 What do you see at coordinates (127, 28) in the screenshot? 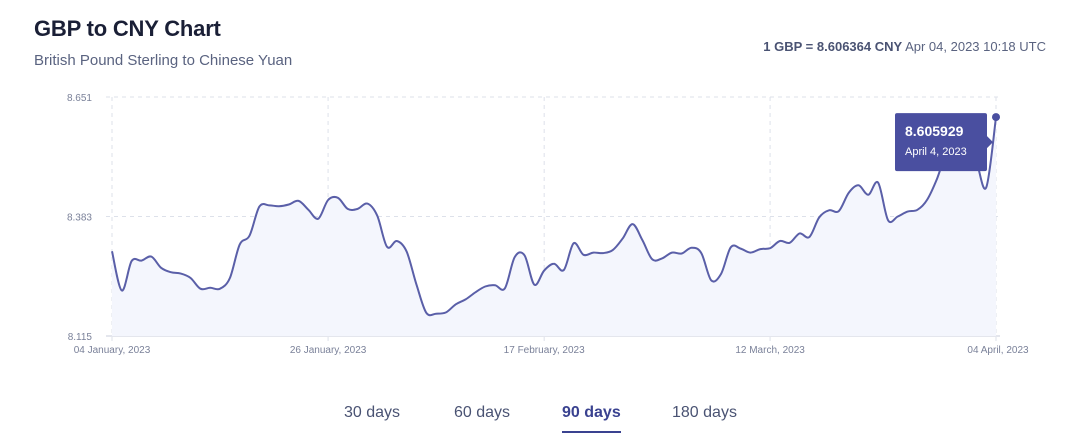
I see `page-title: GBP to CNY Chart` at bounding box center [127, 28].